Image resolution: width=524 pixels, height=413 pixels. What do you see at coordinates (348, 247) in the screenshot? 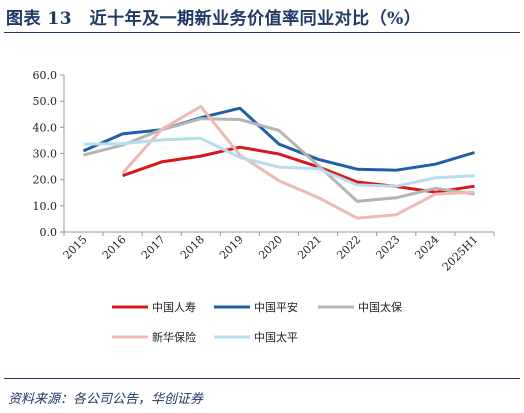
I see `x-tick-label: 2022` at bounding box center [348, 247].